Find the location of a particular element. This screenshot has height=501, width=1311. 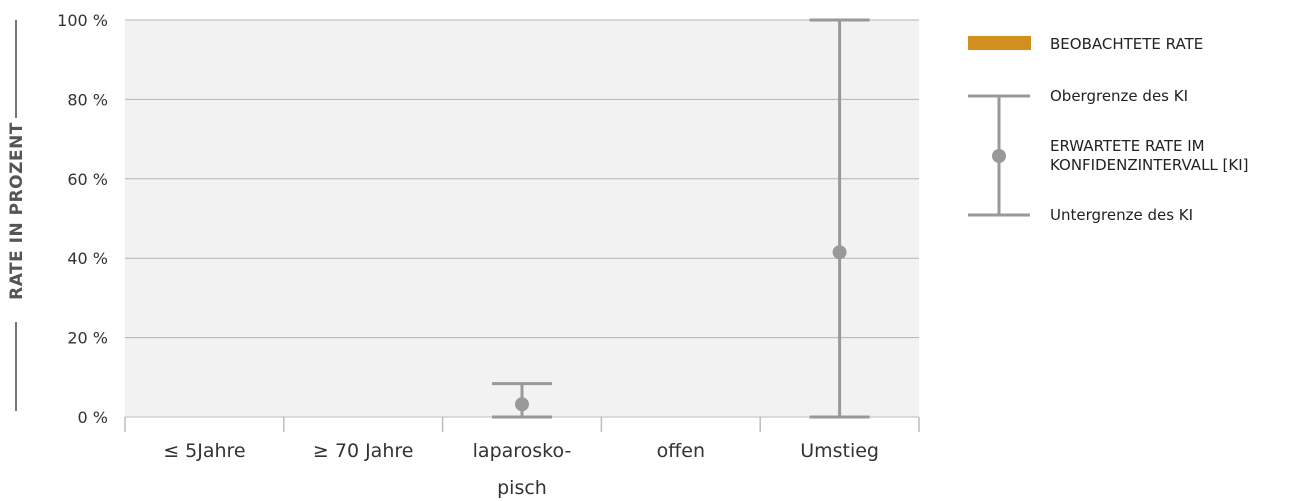

y-axis-title-group: RATE IN PROZENT is located at coordinates (17, 215).